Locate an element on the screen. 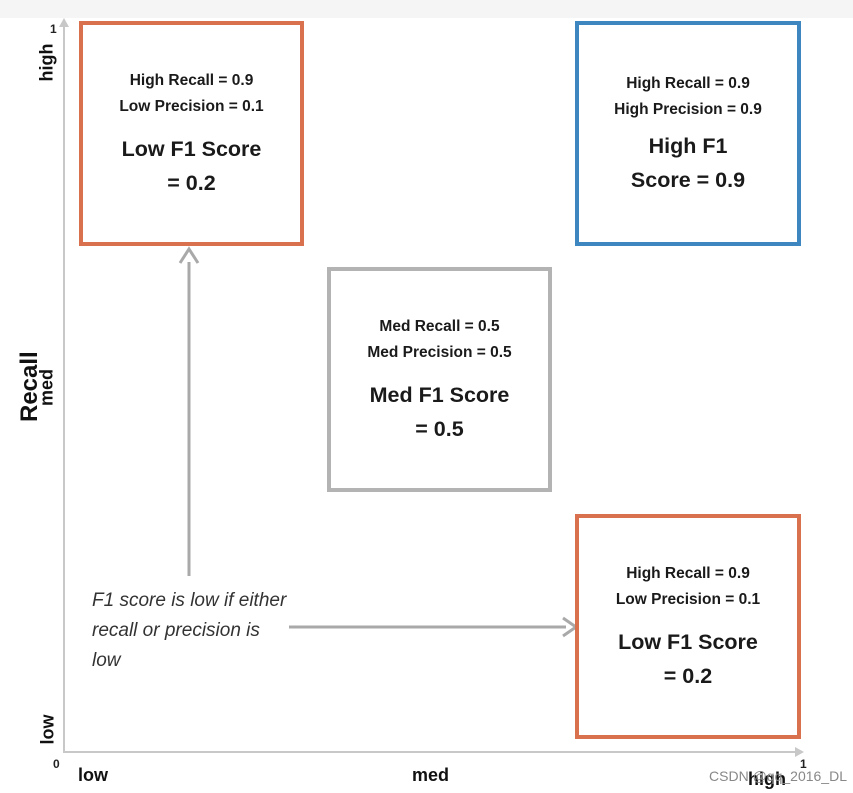  x-end-tick: 1 is located at coordinates (803, 764).